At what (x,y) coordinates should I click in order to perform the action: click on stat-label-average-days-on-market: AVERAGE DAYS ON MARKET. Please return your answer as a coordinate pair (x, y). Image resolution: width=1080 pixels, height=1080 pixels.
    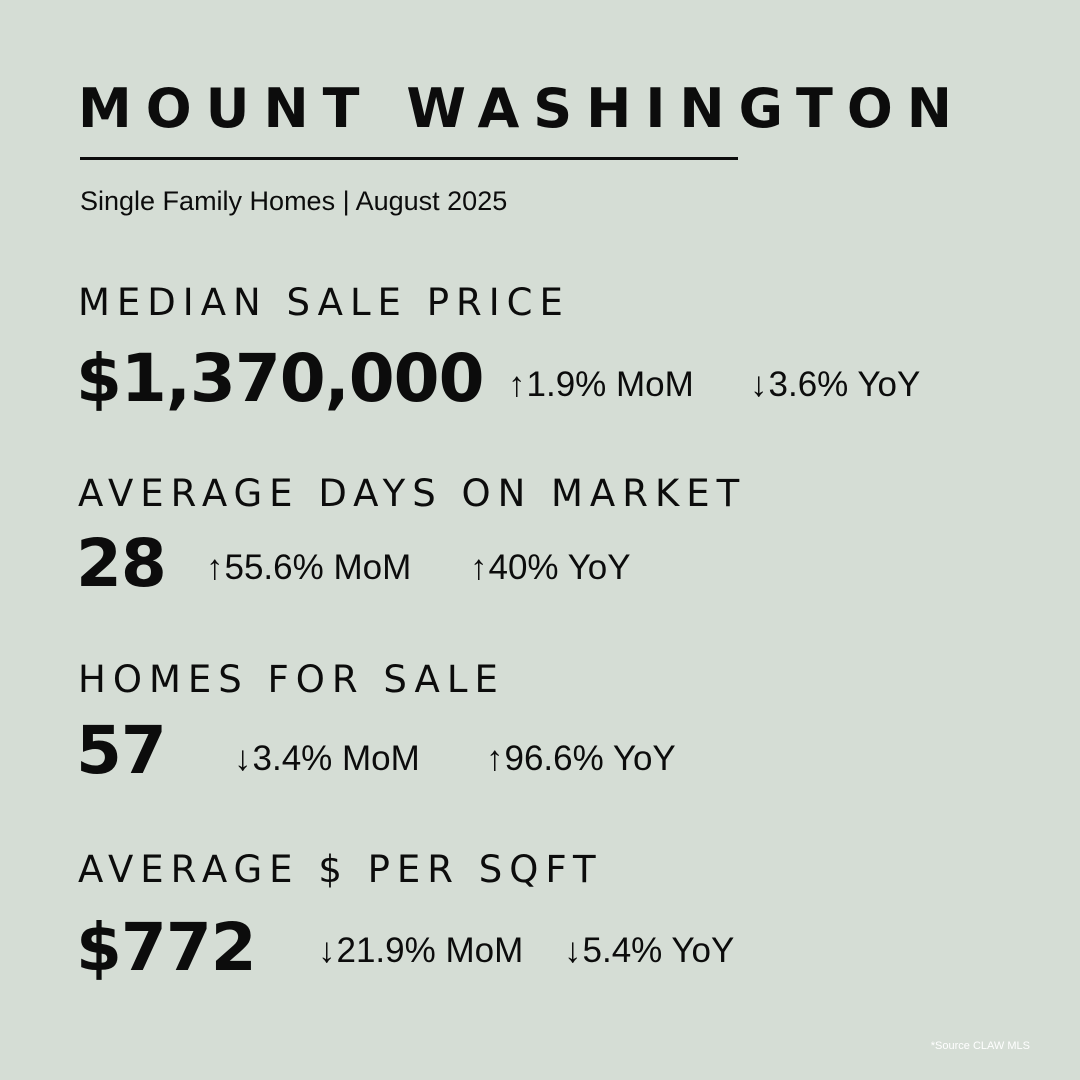
    Looking at the image, I should click on (412, 493).